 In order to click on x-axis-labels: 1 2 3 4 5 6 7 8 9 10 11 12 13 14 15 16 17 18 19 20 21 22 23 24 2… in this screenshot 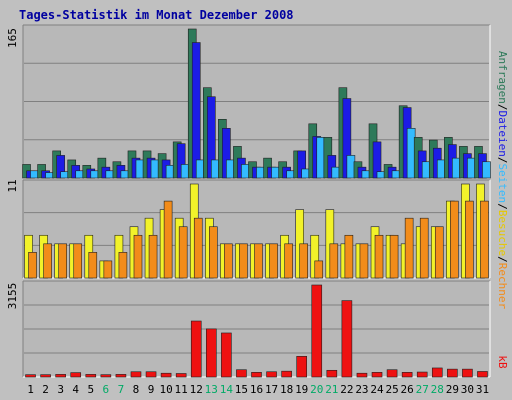, I will do `click(258, 389)`.